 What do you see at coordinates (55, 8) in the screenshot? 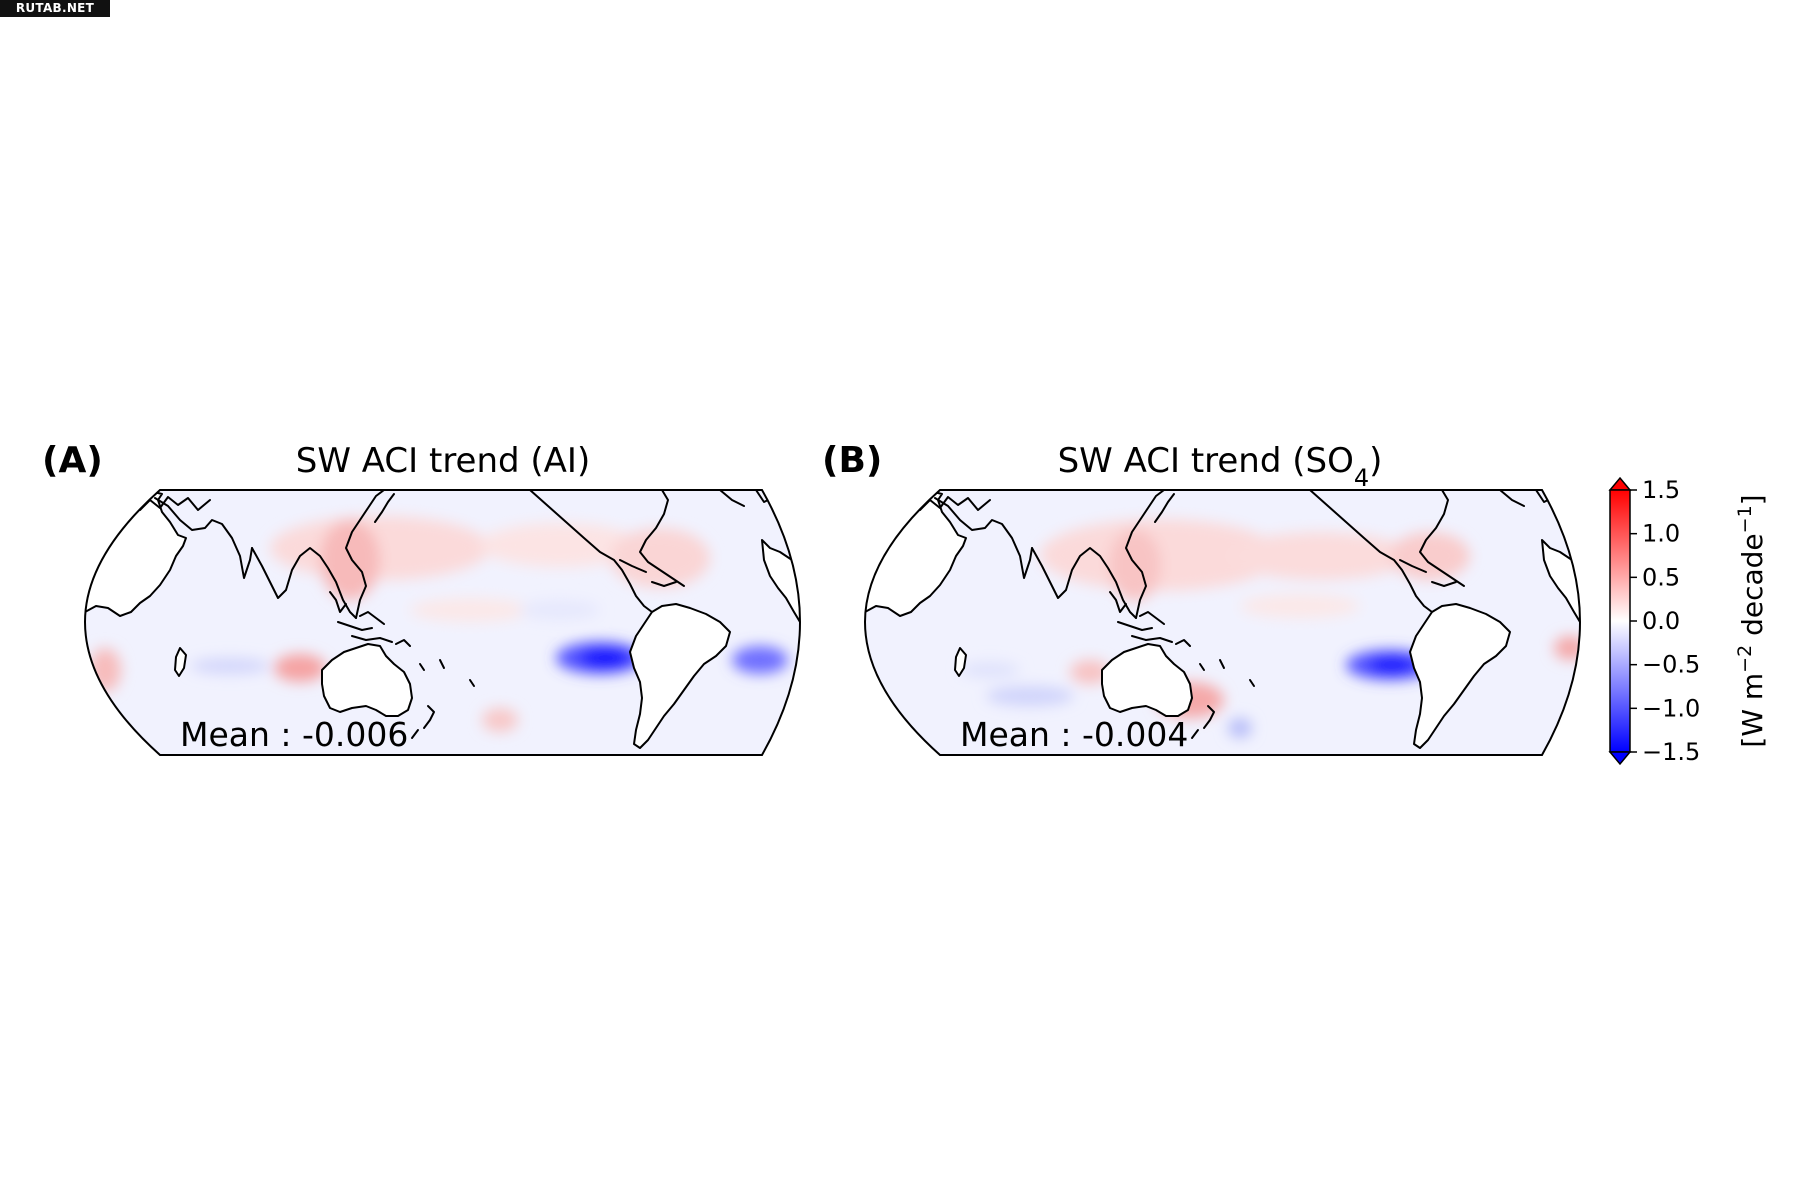
I see `watermark: RUTAB.NET` at bounding box center [55, 8].